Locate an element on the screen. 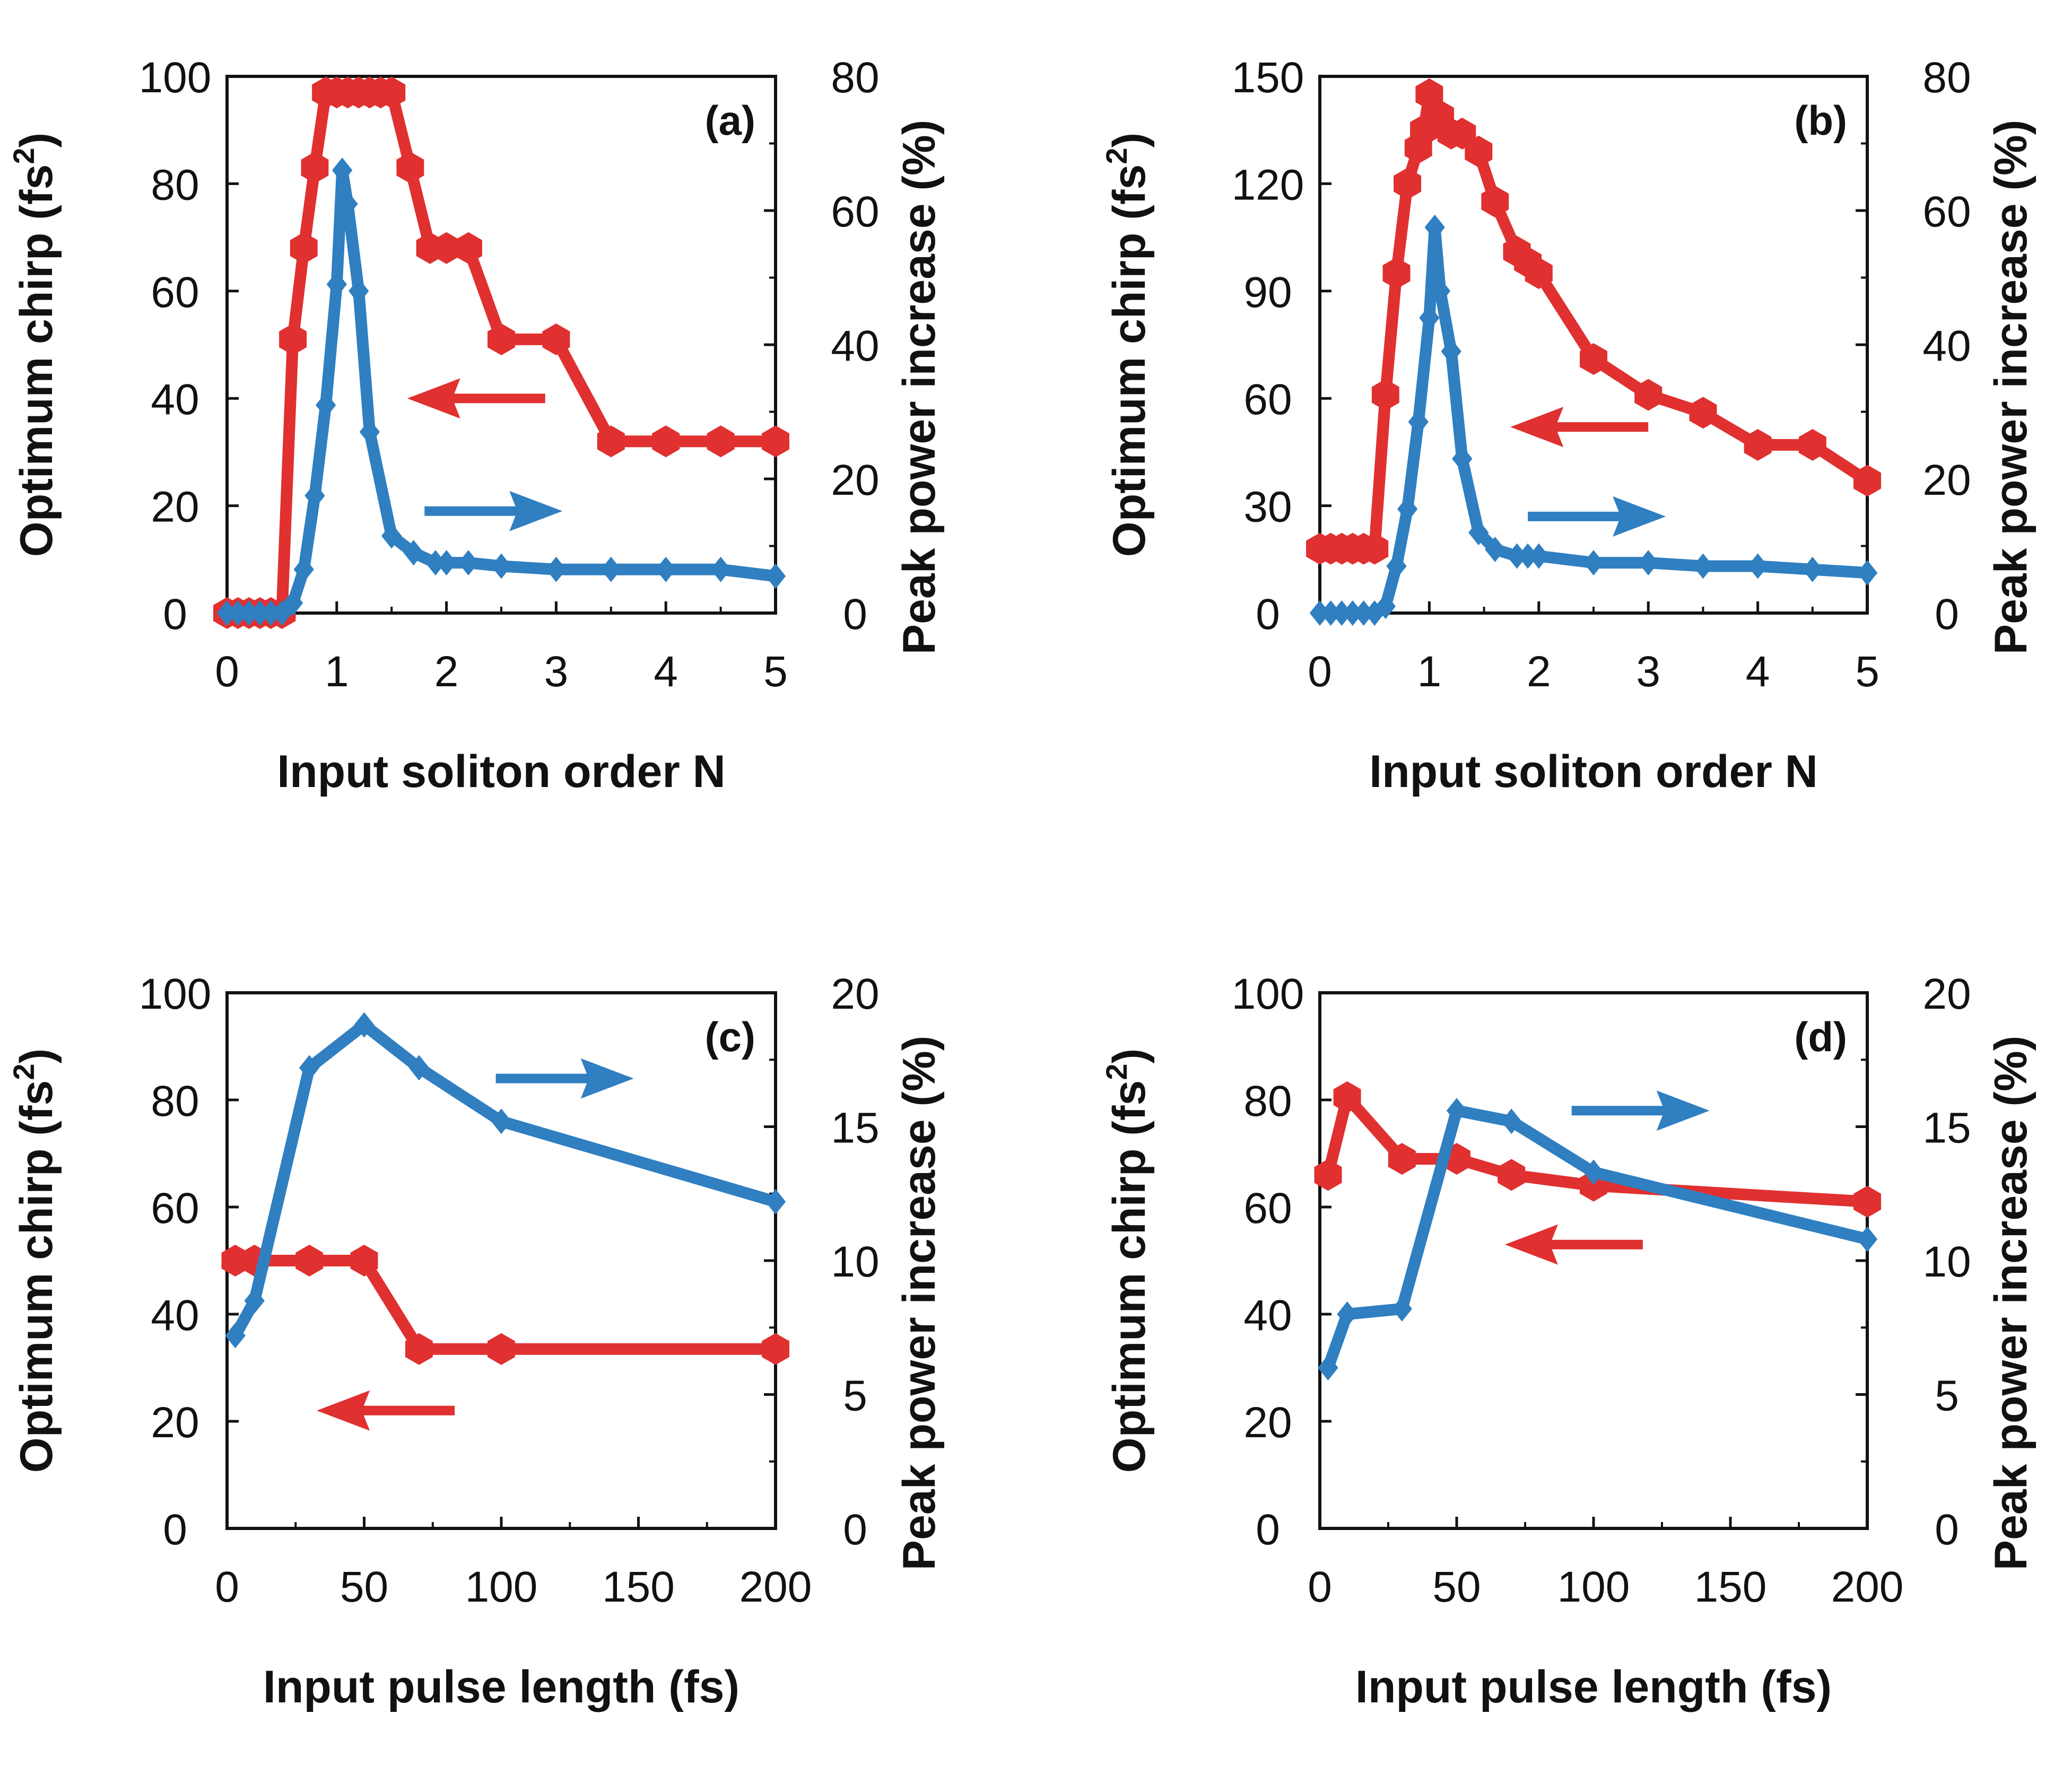 Image resolution: width=2054 pixels, height=1792 pixels. y-tick-label: 30 is located at coordinates (1267, 507).